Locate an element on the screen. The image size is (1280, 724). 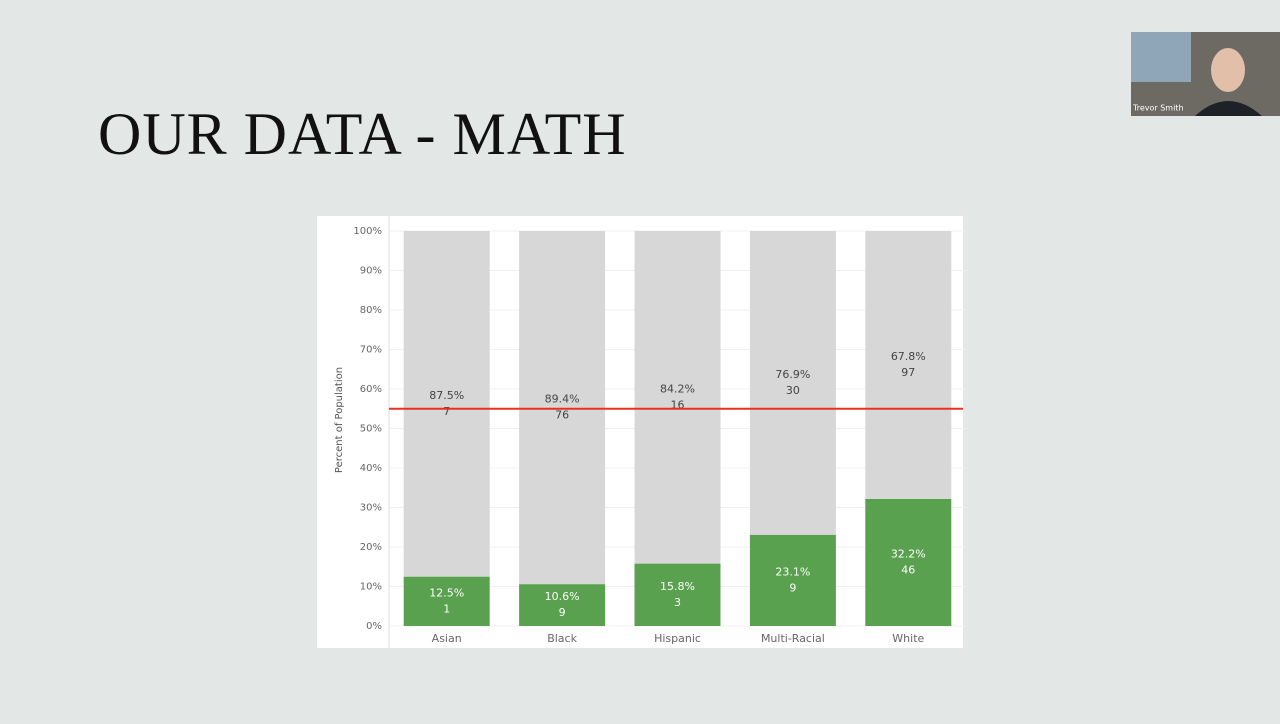
y-tick-label: 30% is located at coordinates (371, 508).